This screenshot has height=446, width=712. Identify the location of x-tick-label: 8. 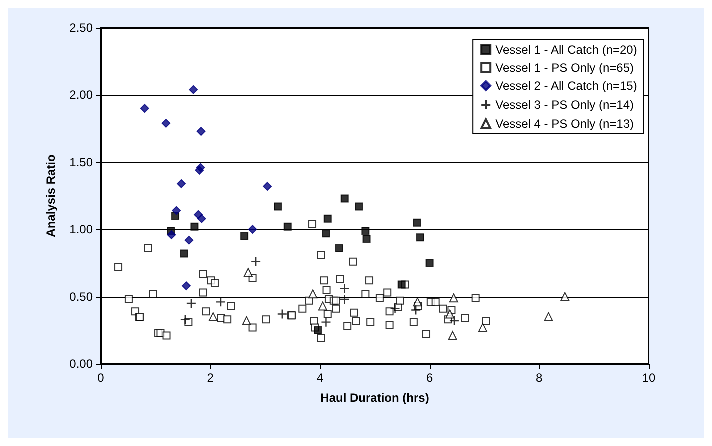
(540, 378).